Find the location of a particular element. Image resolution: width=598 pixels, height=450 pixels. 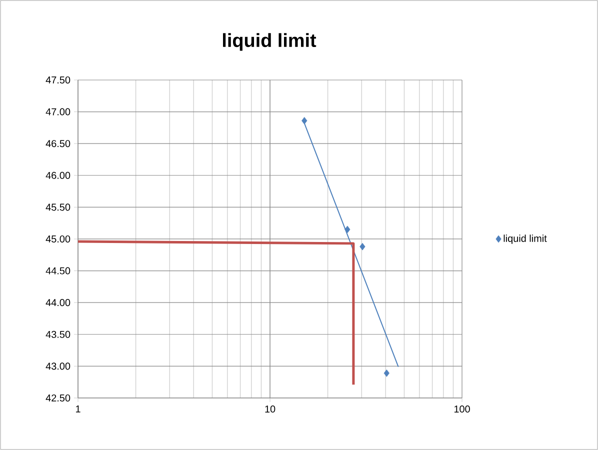

y-tick-label: 47.50 is located at coordinates (58, 80).